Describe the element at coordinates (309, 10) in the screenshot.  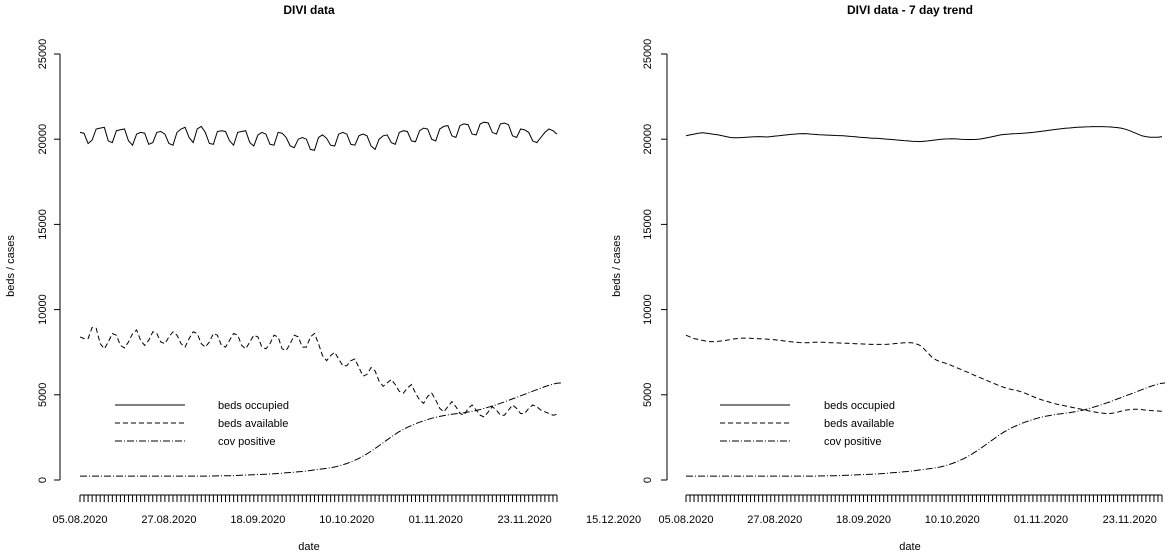
I see `chart-title: DIVI data` at that location.